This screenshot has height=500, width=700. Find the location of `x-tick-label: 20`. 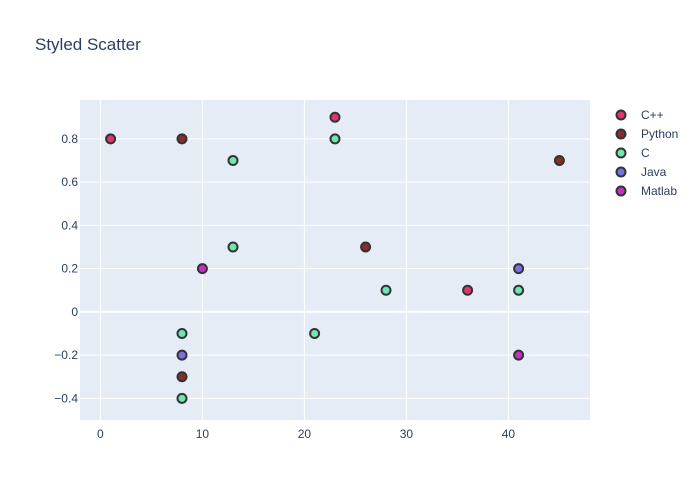

x-tick-label: 20 is located at coordinates (305, 434).